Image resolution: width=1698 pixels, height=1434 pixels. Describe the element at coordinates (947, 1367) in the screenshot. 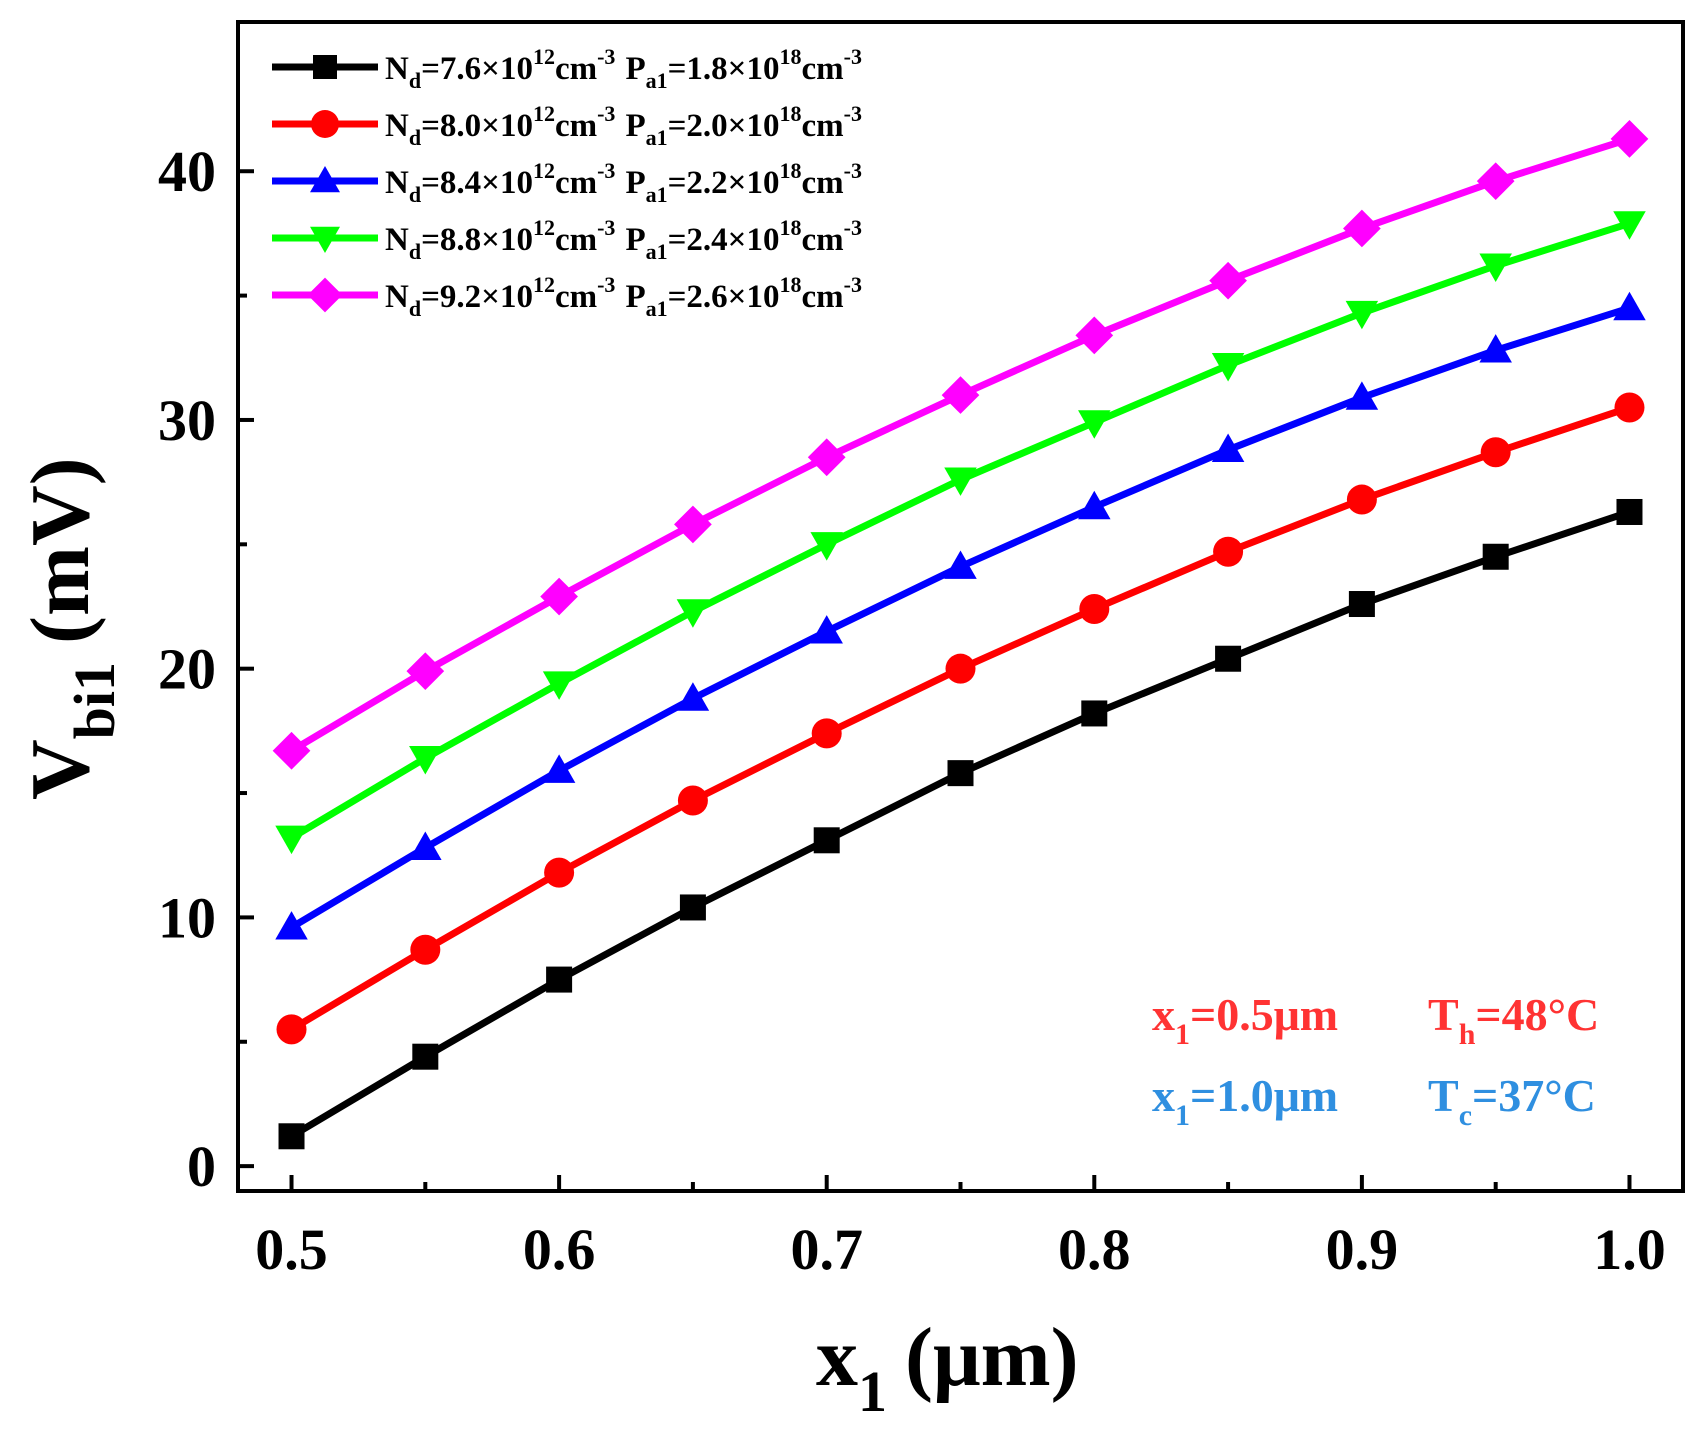

I see `x-axis-title: x1 (μm)` at that location.